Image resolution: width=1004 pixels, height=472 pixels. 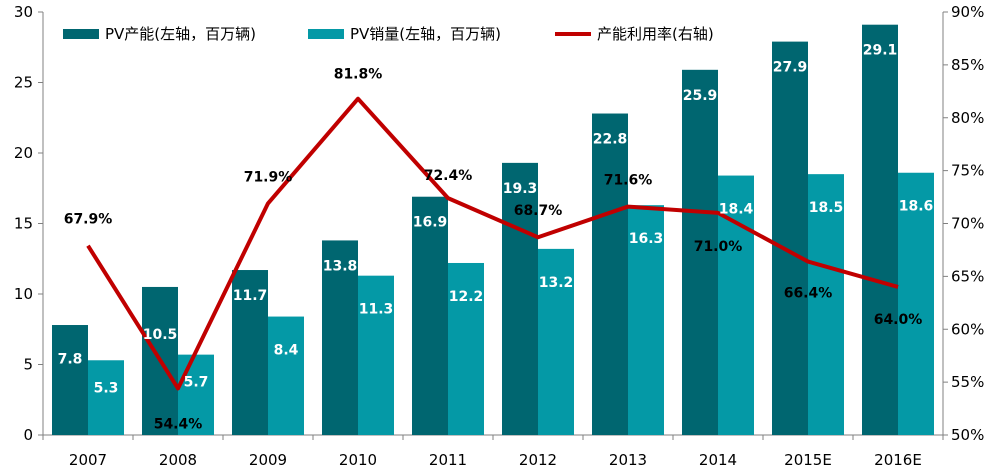 What do you see at coordinates (376, 310) in the screenshot?
I see `bar-label: 11.3` at bounding box center [376, 310].